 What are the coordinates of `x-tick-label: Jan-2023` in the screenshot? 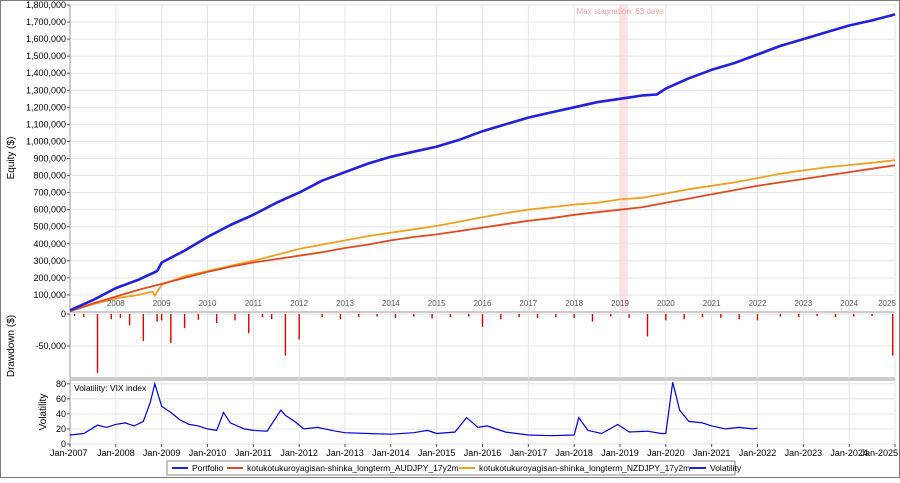 It's located at (804, 453).